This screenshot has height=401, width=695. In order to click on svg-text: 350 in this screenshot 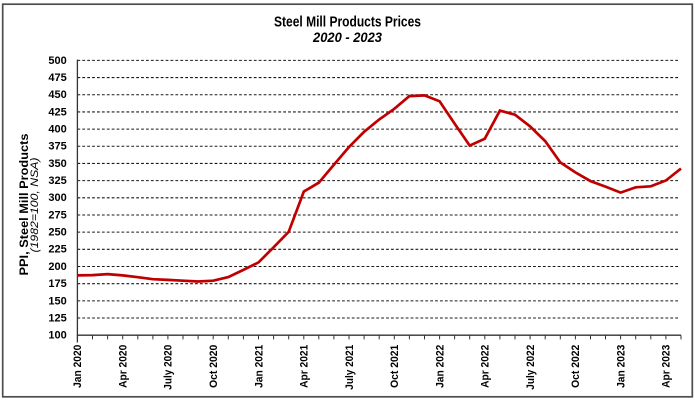, I will do `click(57, 164)`.